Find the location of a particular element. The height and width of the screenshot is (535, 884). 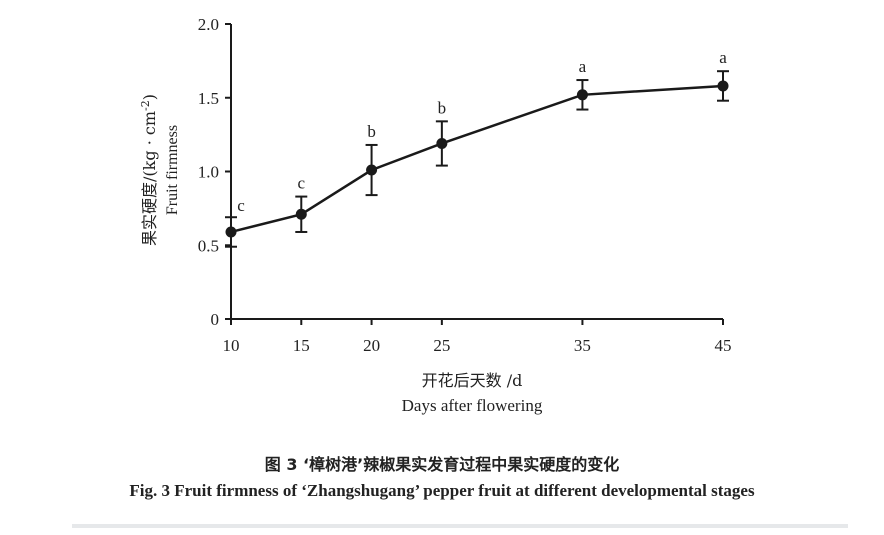

x-tick-label: 35 is located at coordinates (582, 345).